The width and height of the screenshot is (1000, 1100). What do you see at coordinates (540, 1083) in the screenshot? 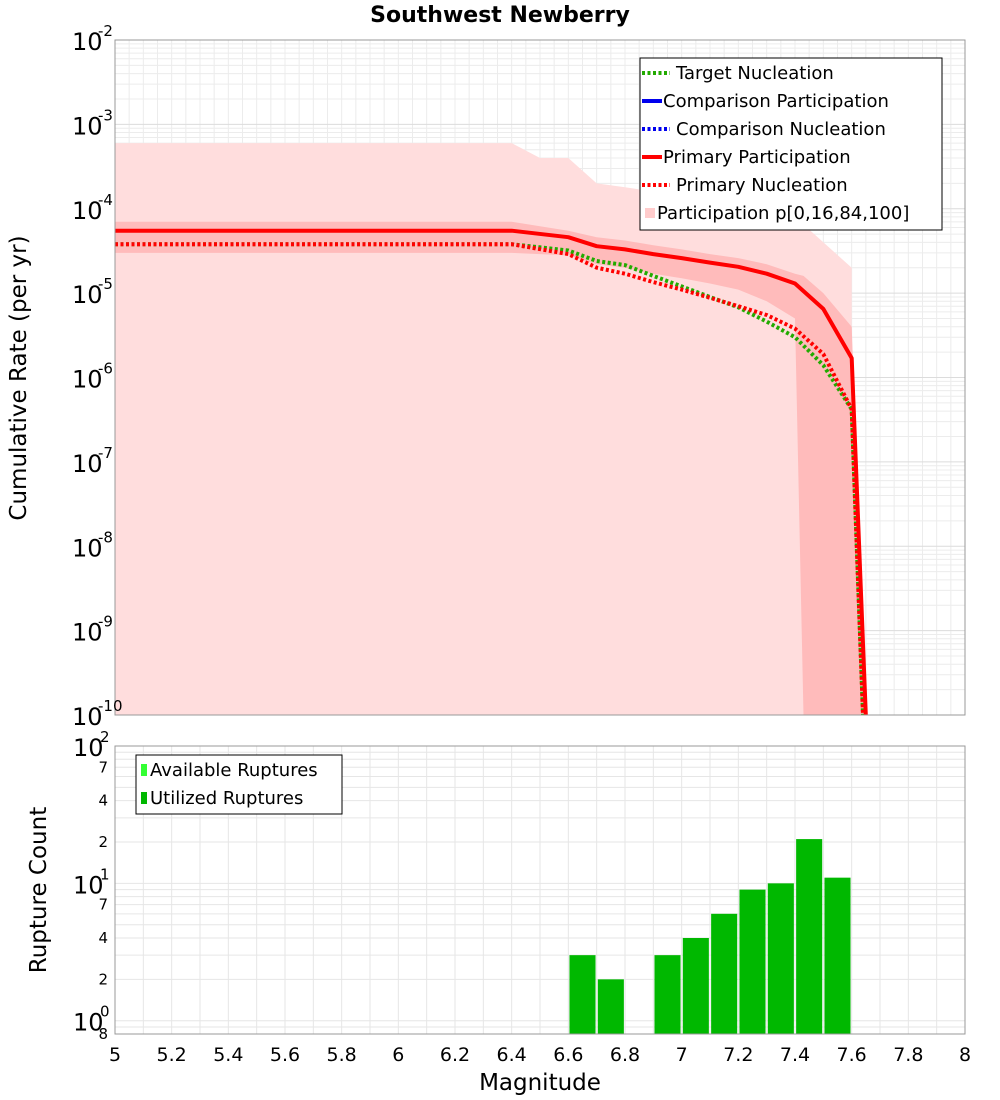
I see `x-axis-label: Magnitude` at bounding box center [540, 1083].